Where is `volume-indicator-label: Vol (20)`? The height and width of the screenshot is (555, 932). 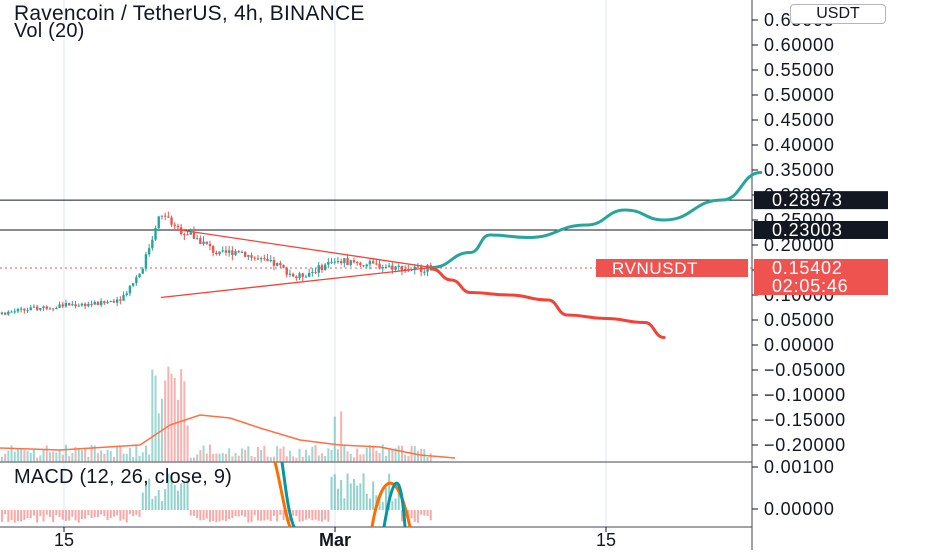 volume-indicator-label: Vol (20) is located at coordinates (49, 31).